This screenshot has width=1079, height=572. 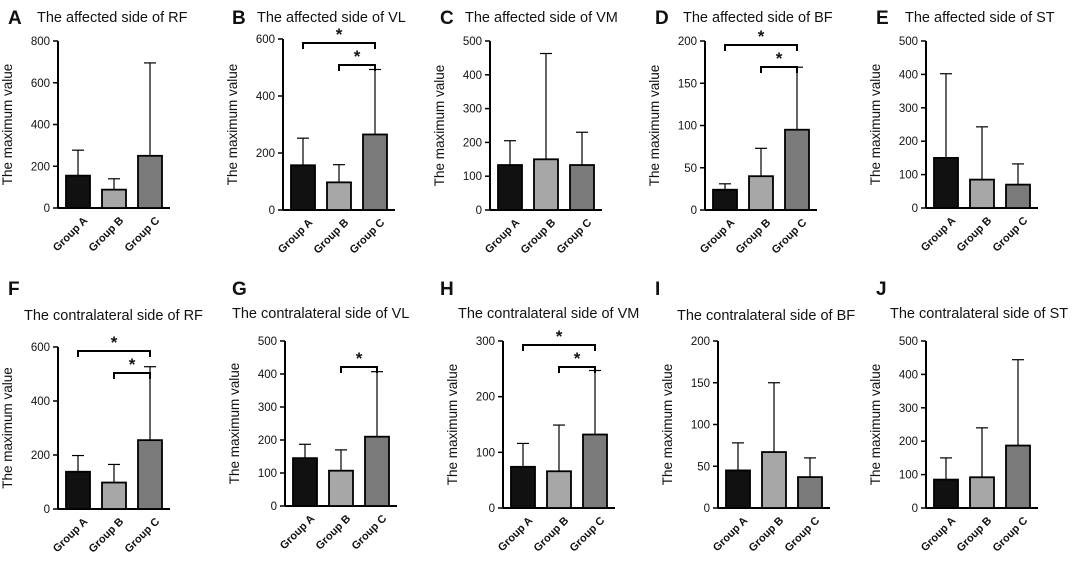 What do you see at coordinates (882, 18) in the screenshot?
I see `panel-letter: E` at bounding box center [882, 18].